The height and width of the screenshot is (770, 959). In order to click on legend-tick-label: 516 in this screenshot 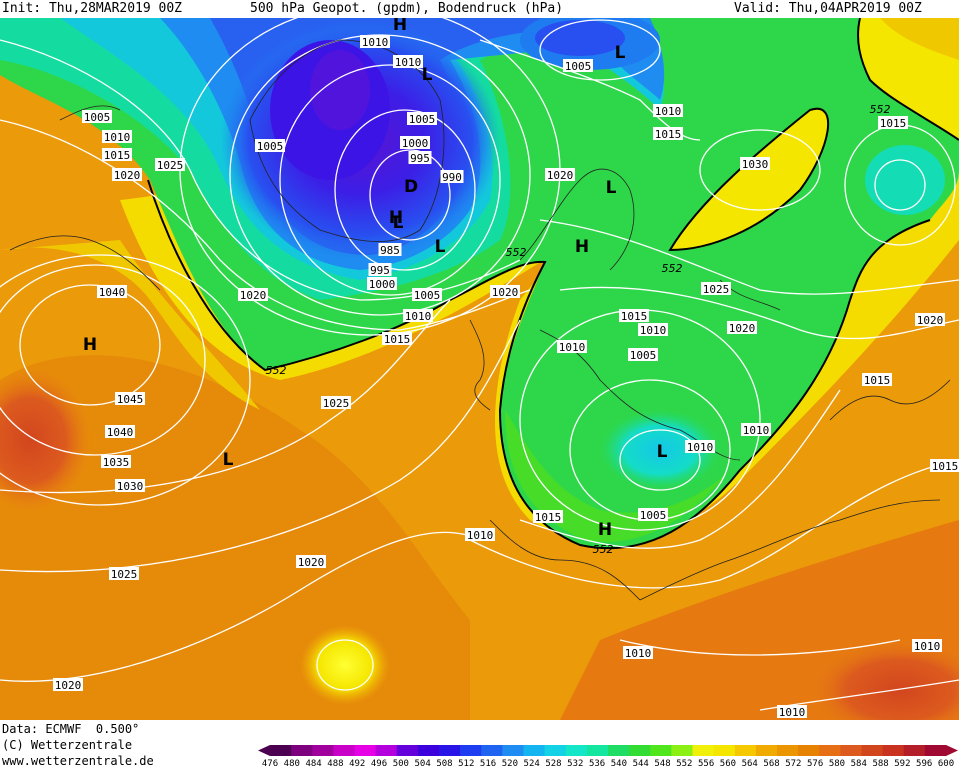, I will do `click(488, 763)`.